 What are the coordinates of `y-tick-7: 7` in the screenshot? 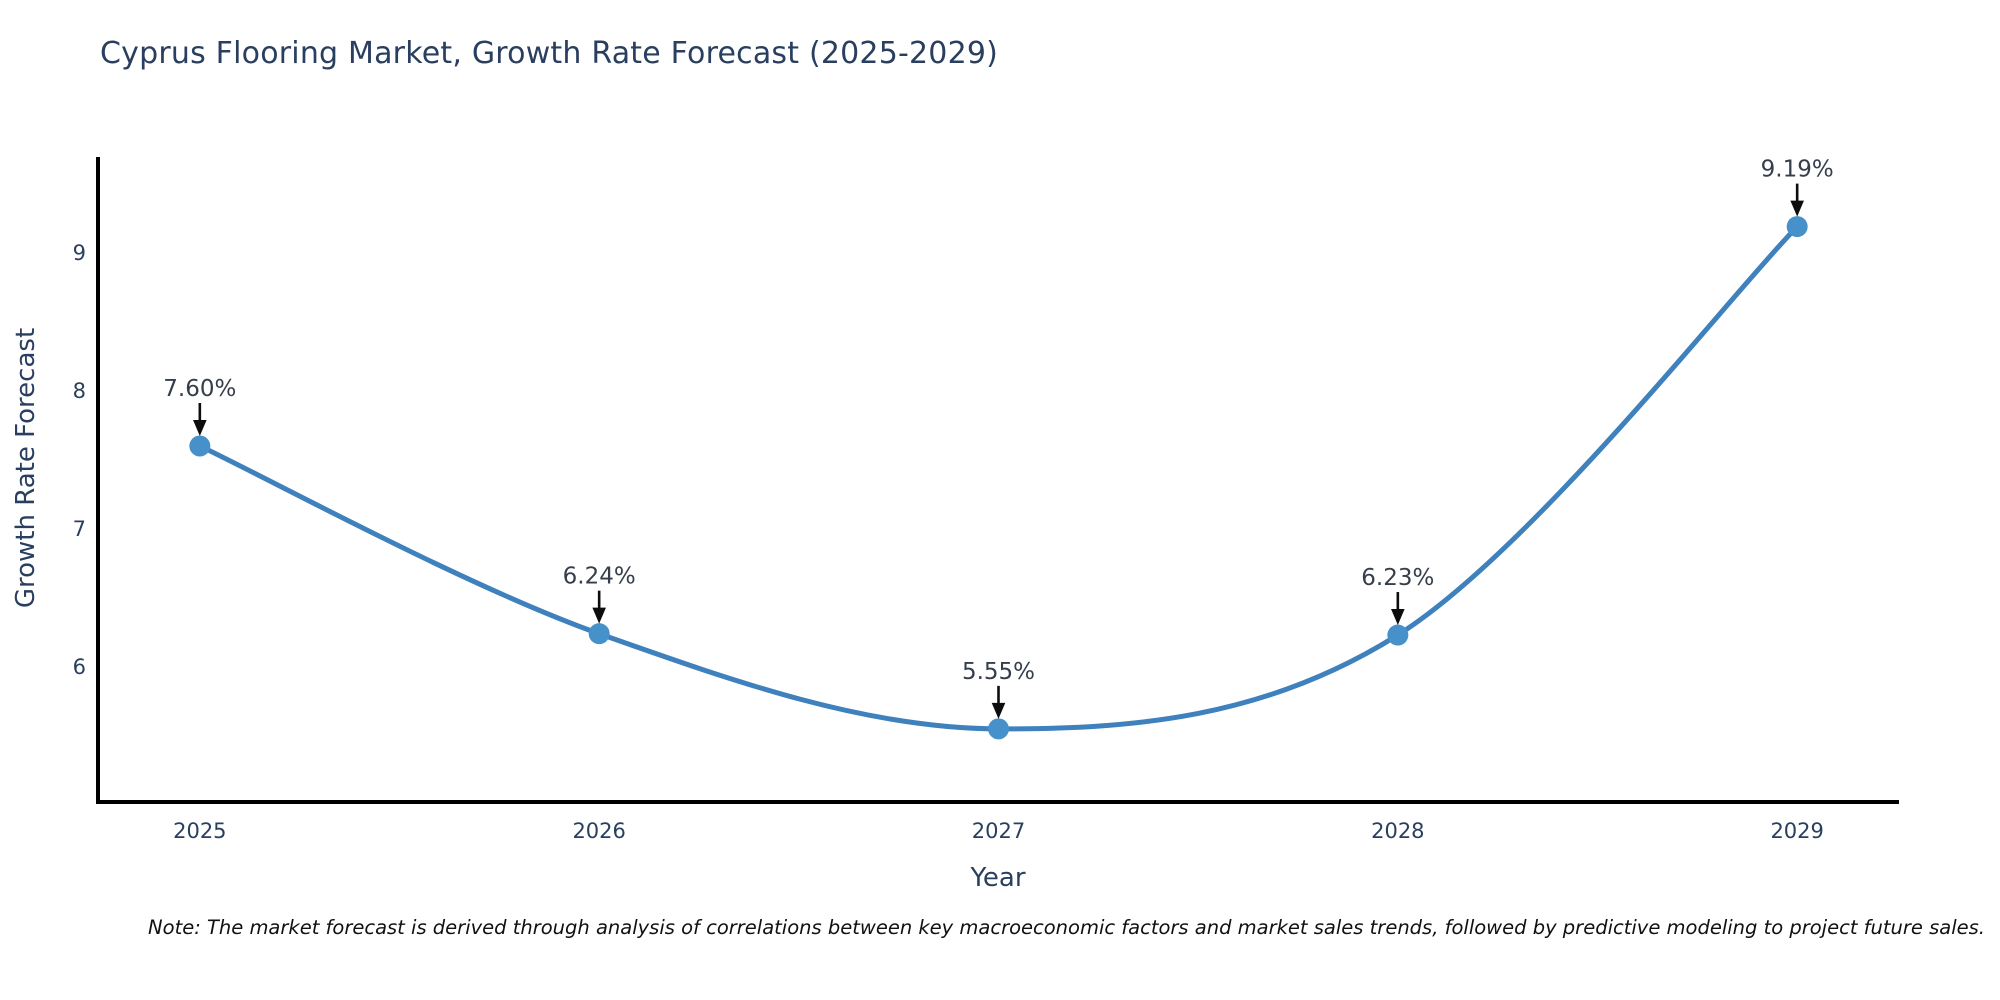 It's located at (79, 529).